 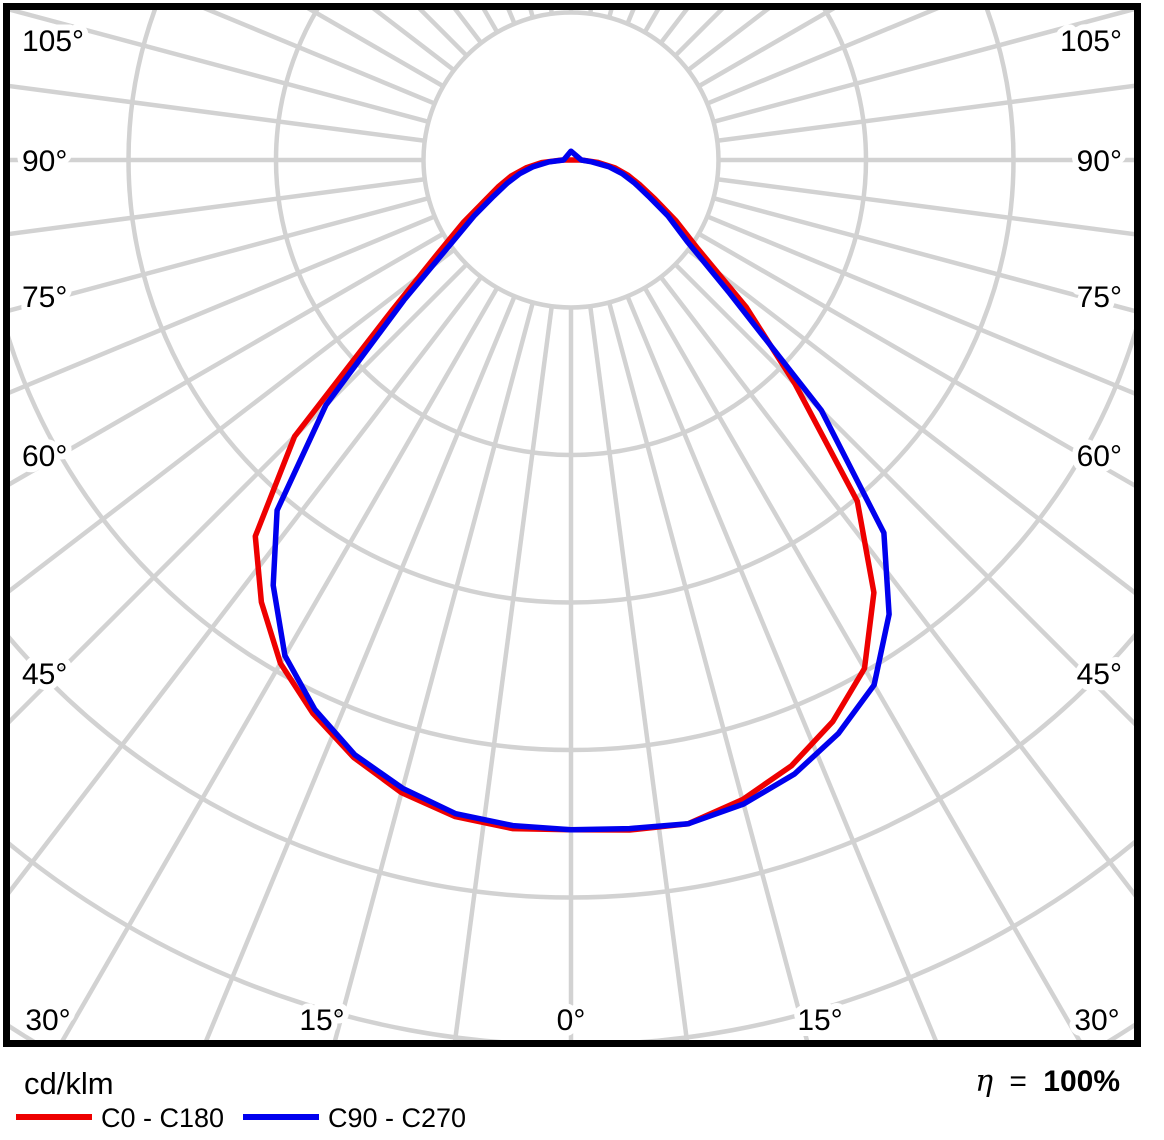 What do you see at coordinates (1099, 297) in the screenshot?
I see `angle-label-right-75: 75°` at bounding box center [1099, 297].